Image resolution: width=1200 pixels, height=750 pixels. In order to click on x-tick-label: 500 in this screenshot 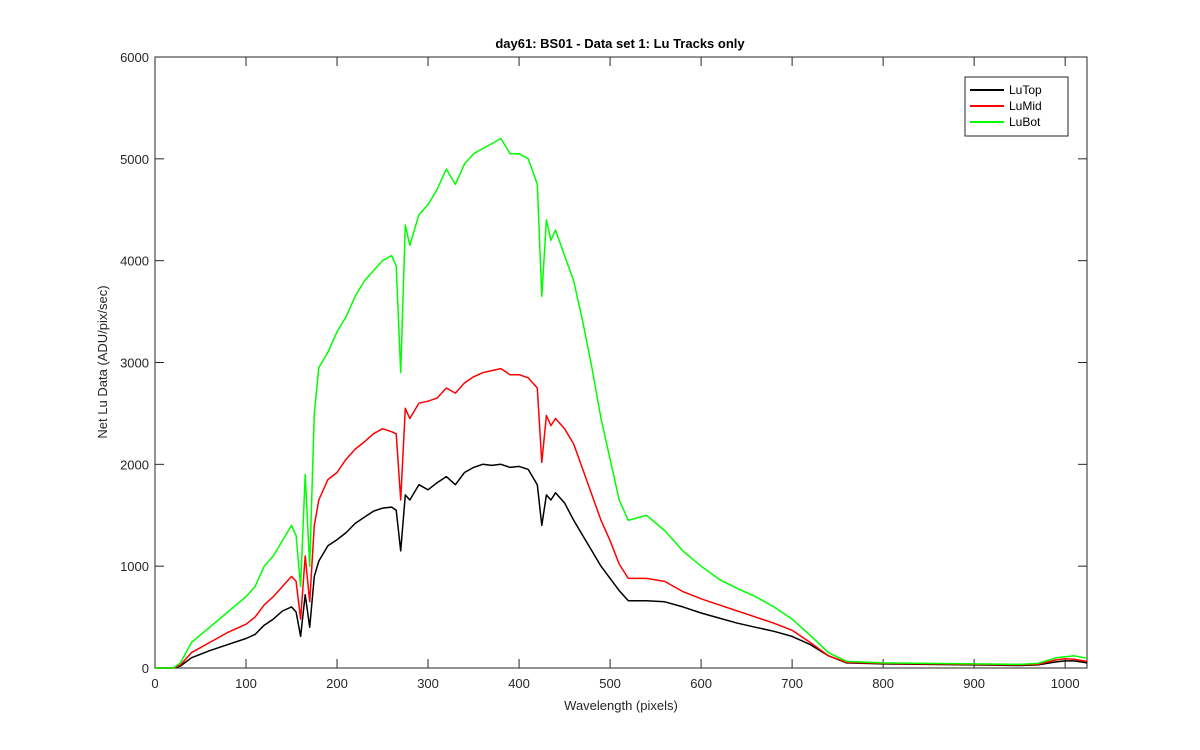, I will do `click(610, 683)`.